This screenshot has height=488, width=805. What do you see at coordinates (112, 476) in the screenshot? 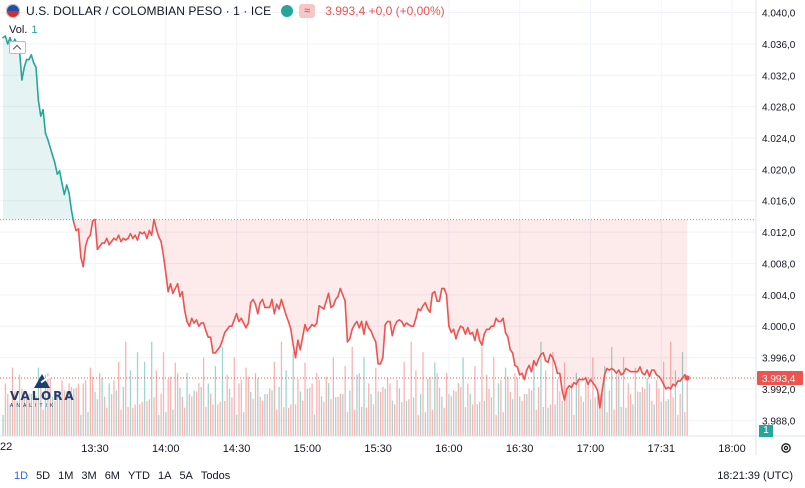
I see `range-button-6m: 6M` at bounding box center [112, 476].